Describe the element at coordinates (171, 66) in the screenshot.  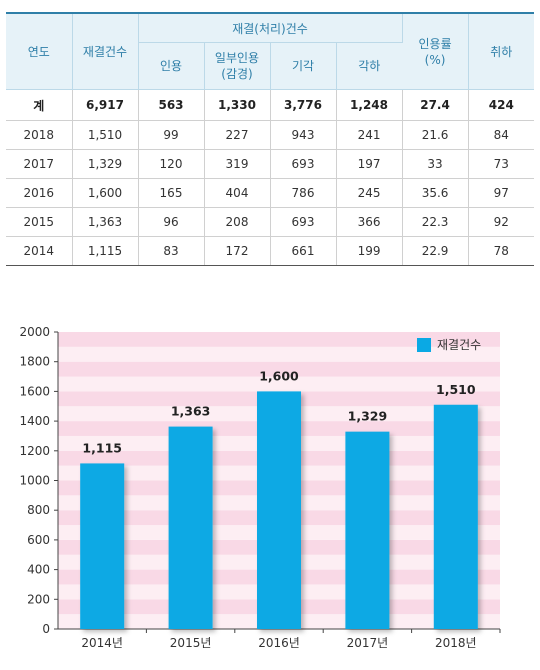
I see `header-accepted: 인용` at that location.